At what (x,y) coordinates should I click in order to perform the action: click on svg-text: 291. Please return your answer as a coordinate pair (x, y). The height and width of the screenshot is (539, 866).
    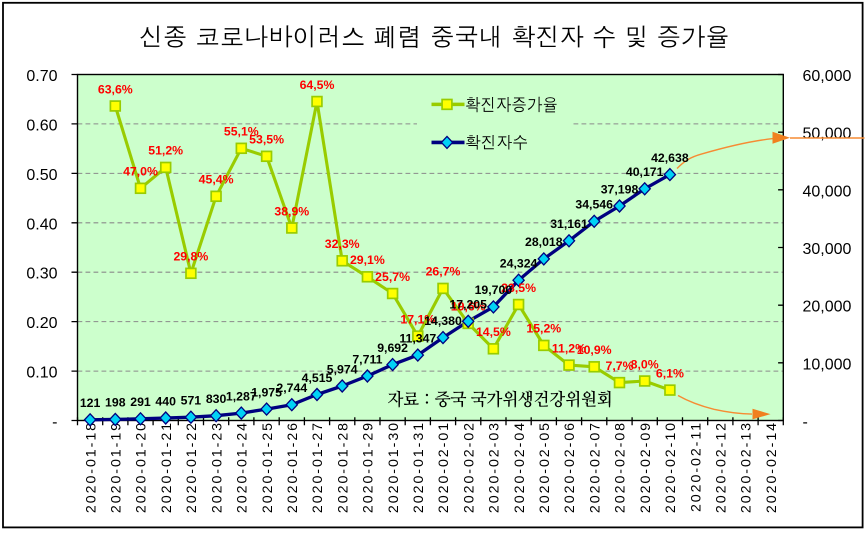
    Looking at the image, I should click on (140, 402).